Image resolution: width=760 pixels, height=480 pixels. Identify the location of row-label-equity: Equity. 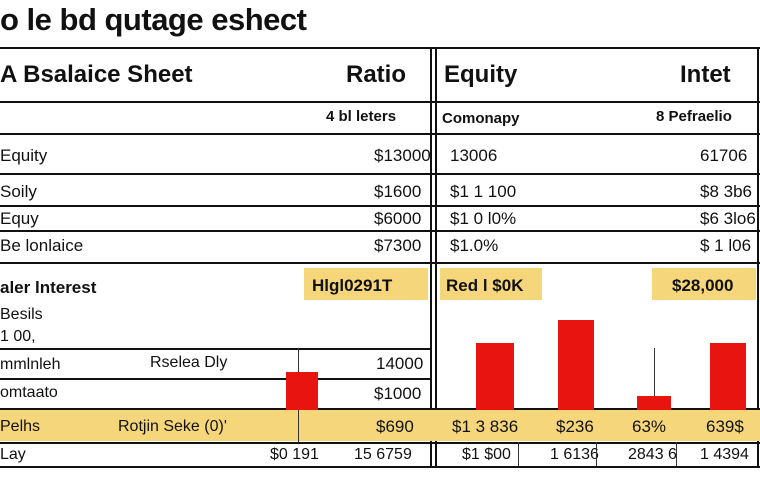
(24, 155).